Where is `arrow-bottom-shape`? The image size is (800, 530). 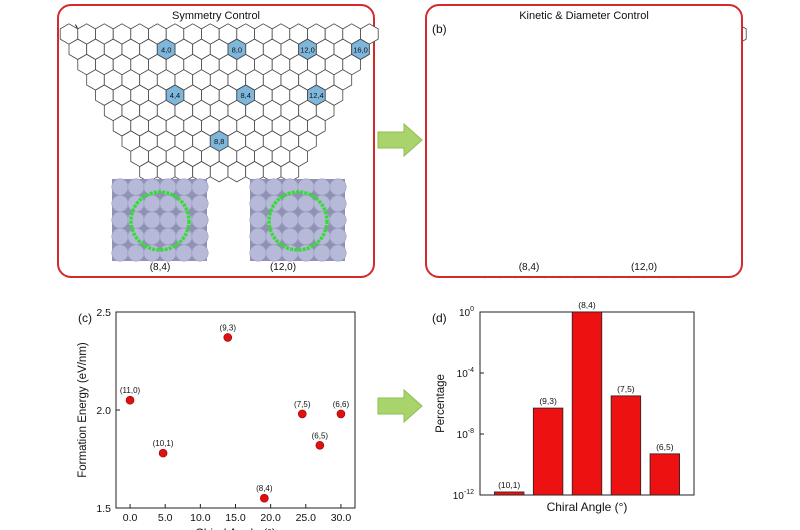 arrow-bottom-shape is located at coordinates (400, 406).